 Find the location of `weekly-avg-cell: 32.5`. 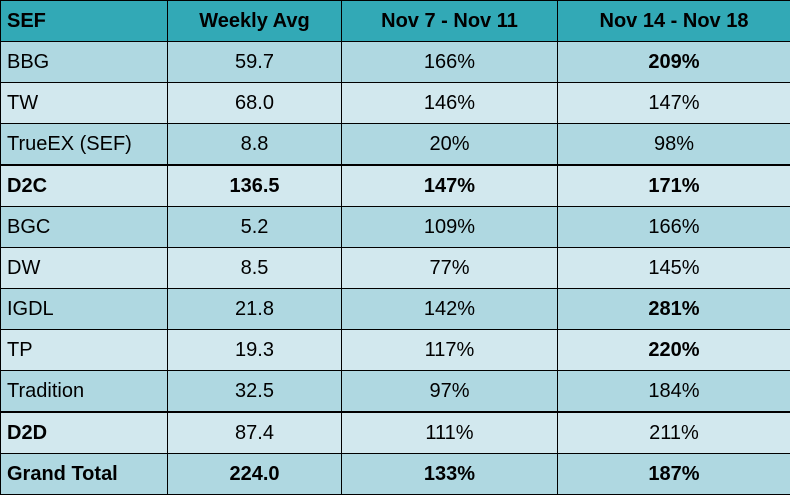

weekly-avg-cell: 32.5 is located at coordinates (255, 392).